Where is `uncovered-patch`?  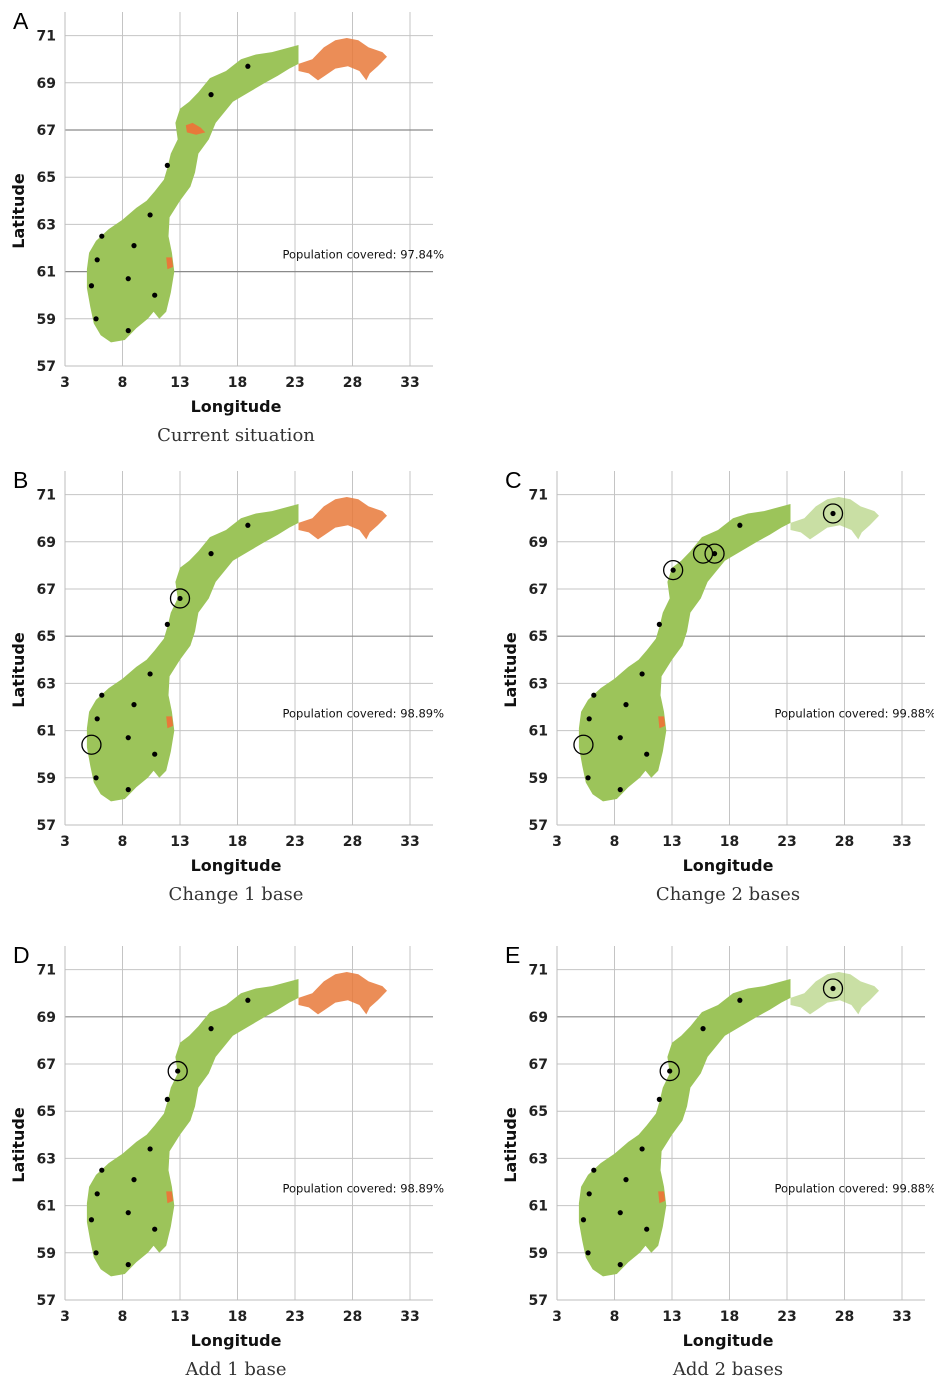
uncovered-patch is located at coordinates (170, 263).